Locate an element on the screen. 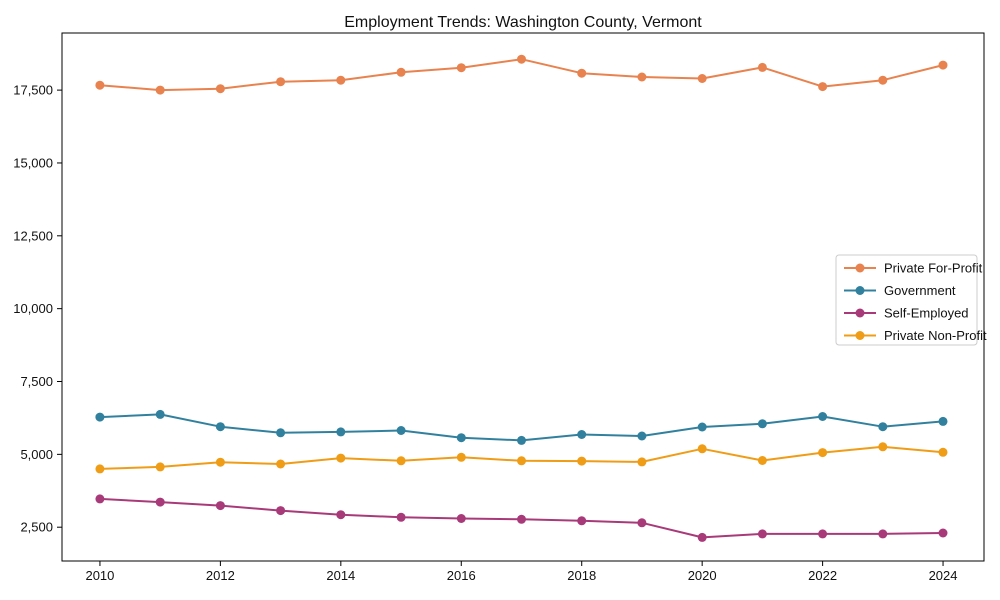  point-private-non-profit-2010 is located at coordinates (100, 469).